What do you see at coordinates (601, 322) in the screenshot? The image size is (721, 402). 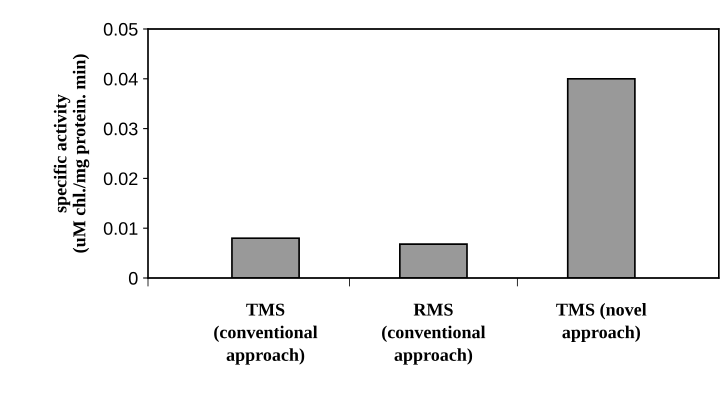 I see `x-tick-label: TMS (novel approach)` at bounding box center [601, 322].